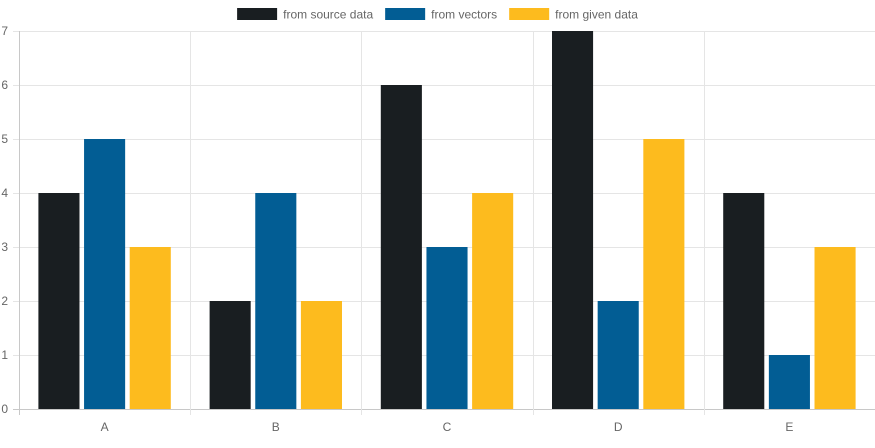 This screenshot has width=875, height=448. Describe the element at coordinates (4, 193) in the screenshot. I see `y-tick-label-4: 4` at that location.